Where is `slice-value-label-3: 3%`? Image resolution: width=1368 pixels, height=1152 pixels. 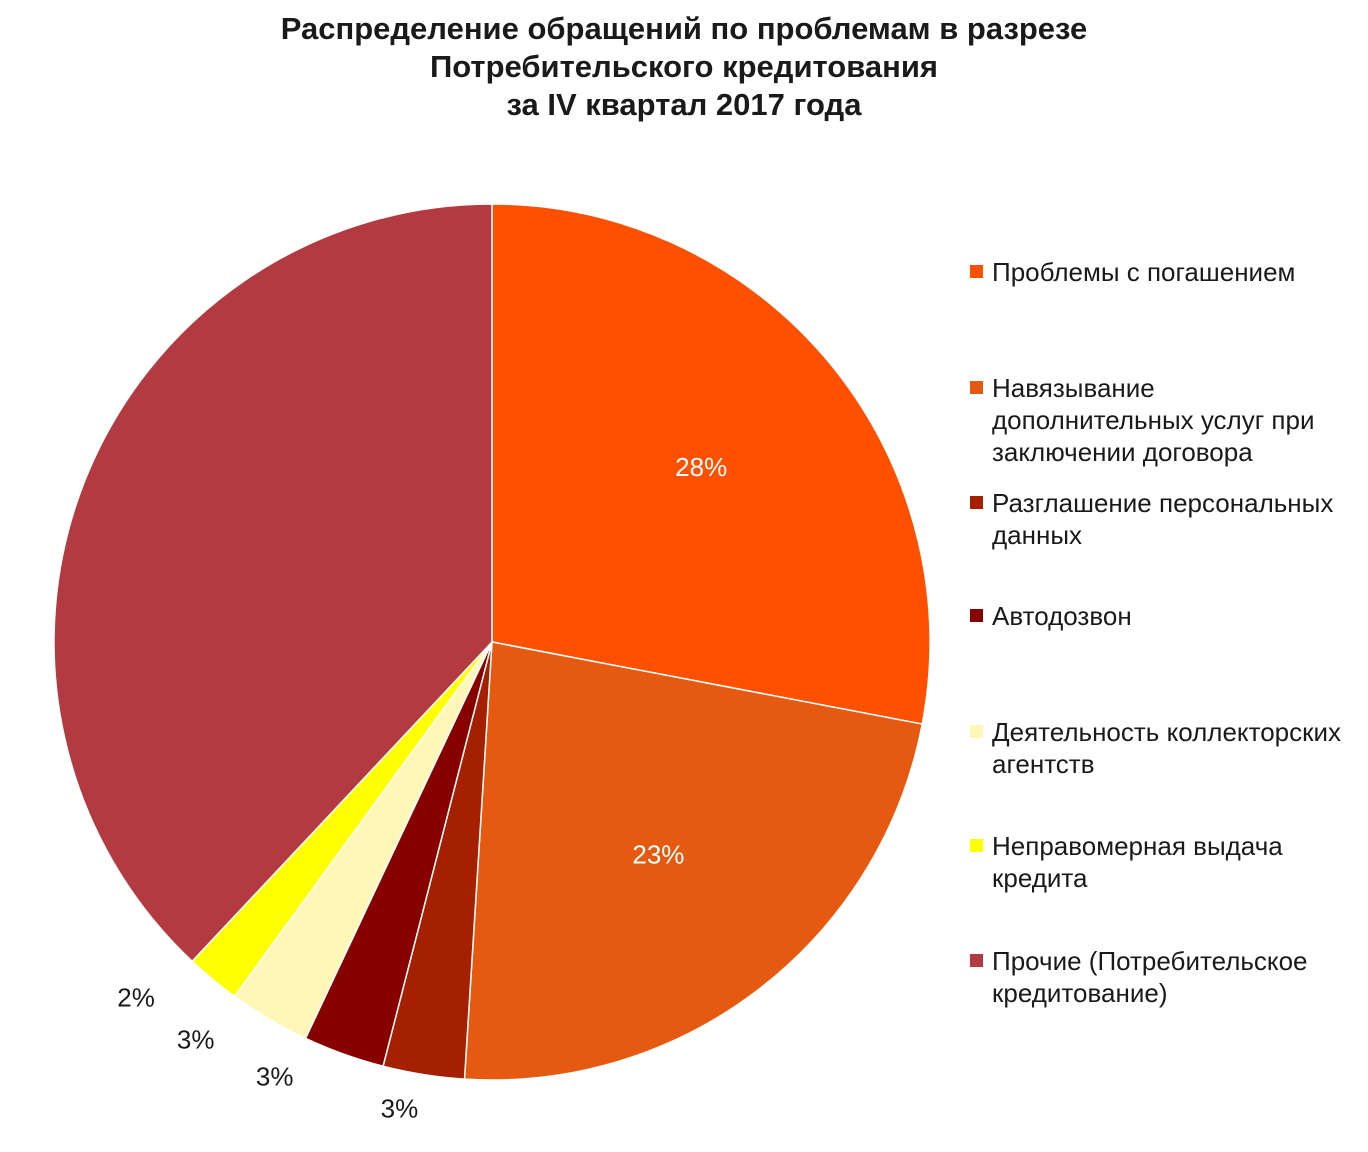
slice-value-label-3: 3% is located at coordinates (400, 1108).